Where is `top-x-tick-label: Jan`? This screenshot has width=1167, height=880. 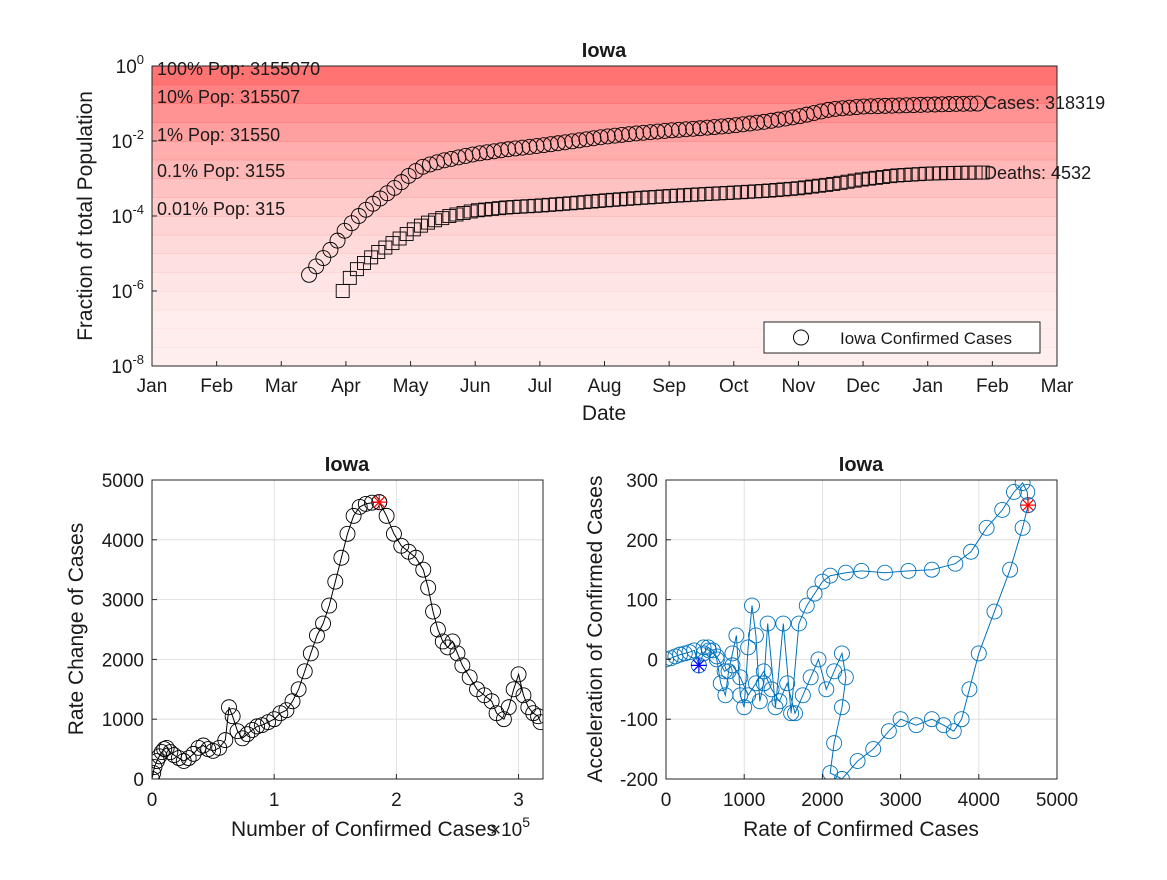
top-x-tick-label: Jan is located at coordinates (927, 386).